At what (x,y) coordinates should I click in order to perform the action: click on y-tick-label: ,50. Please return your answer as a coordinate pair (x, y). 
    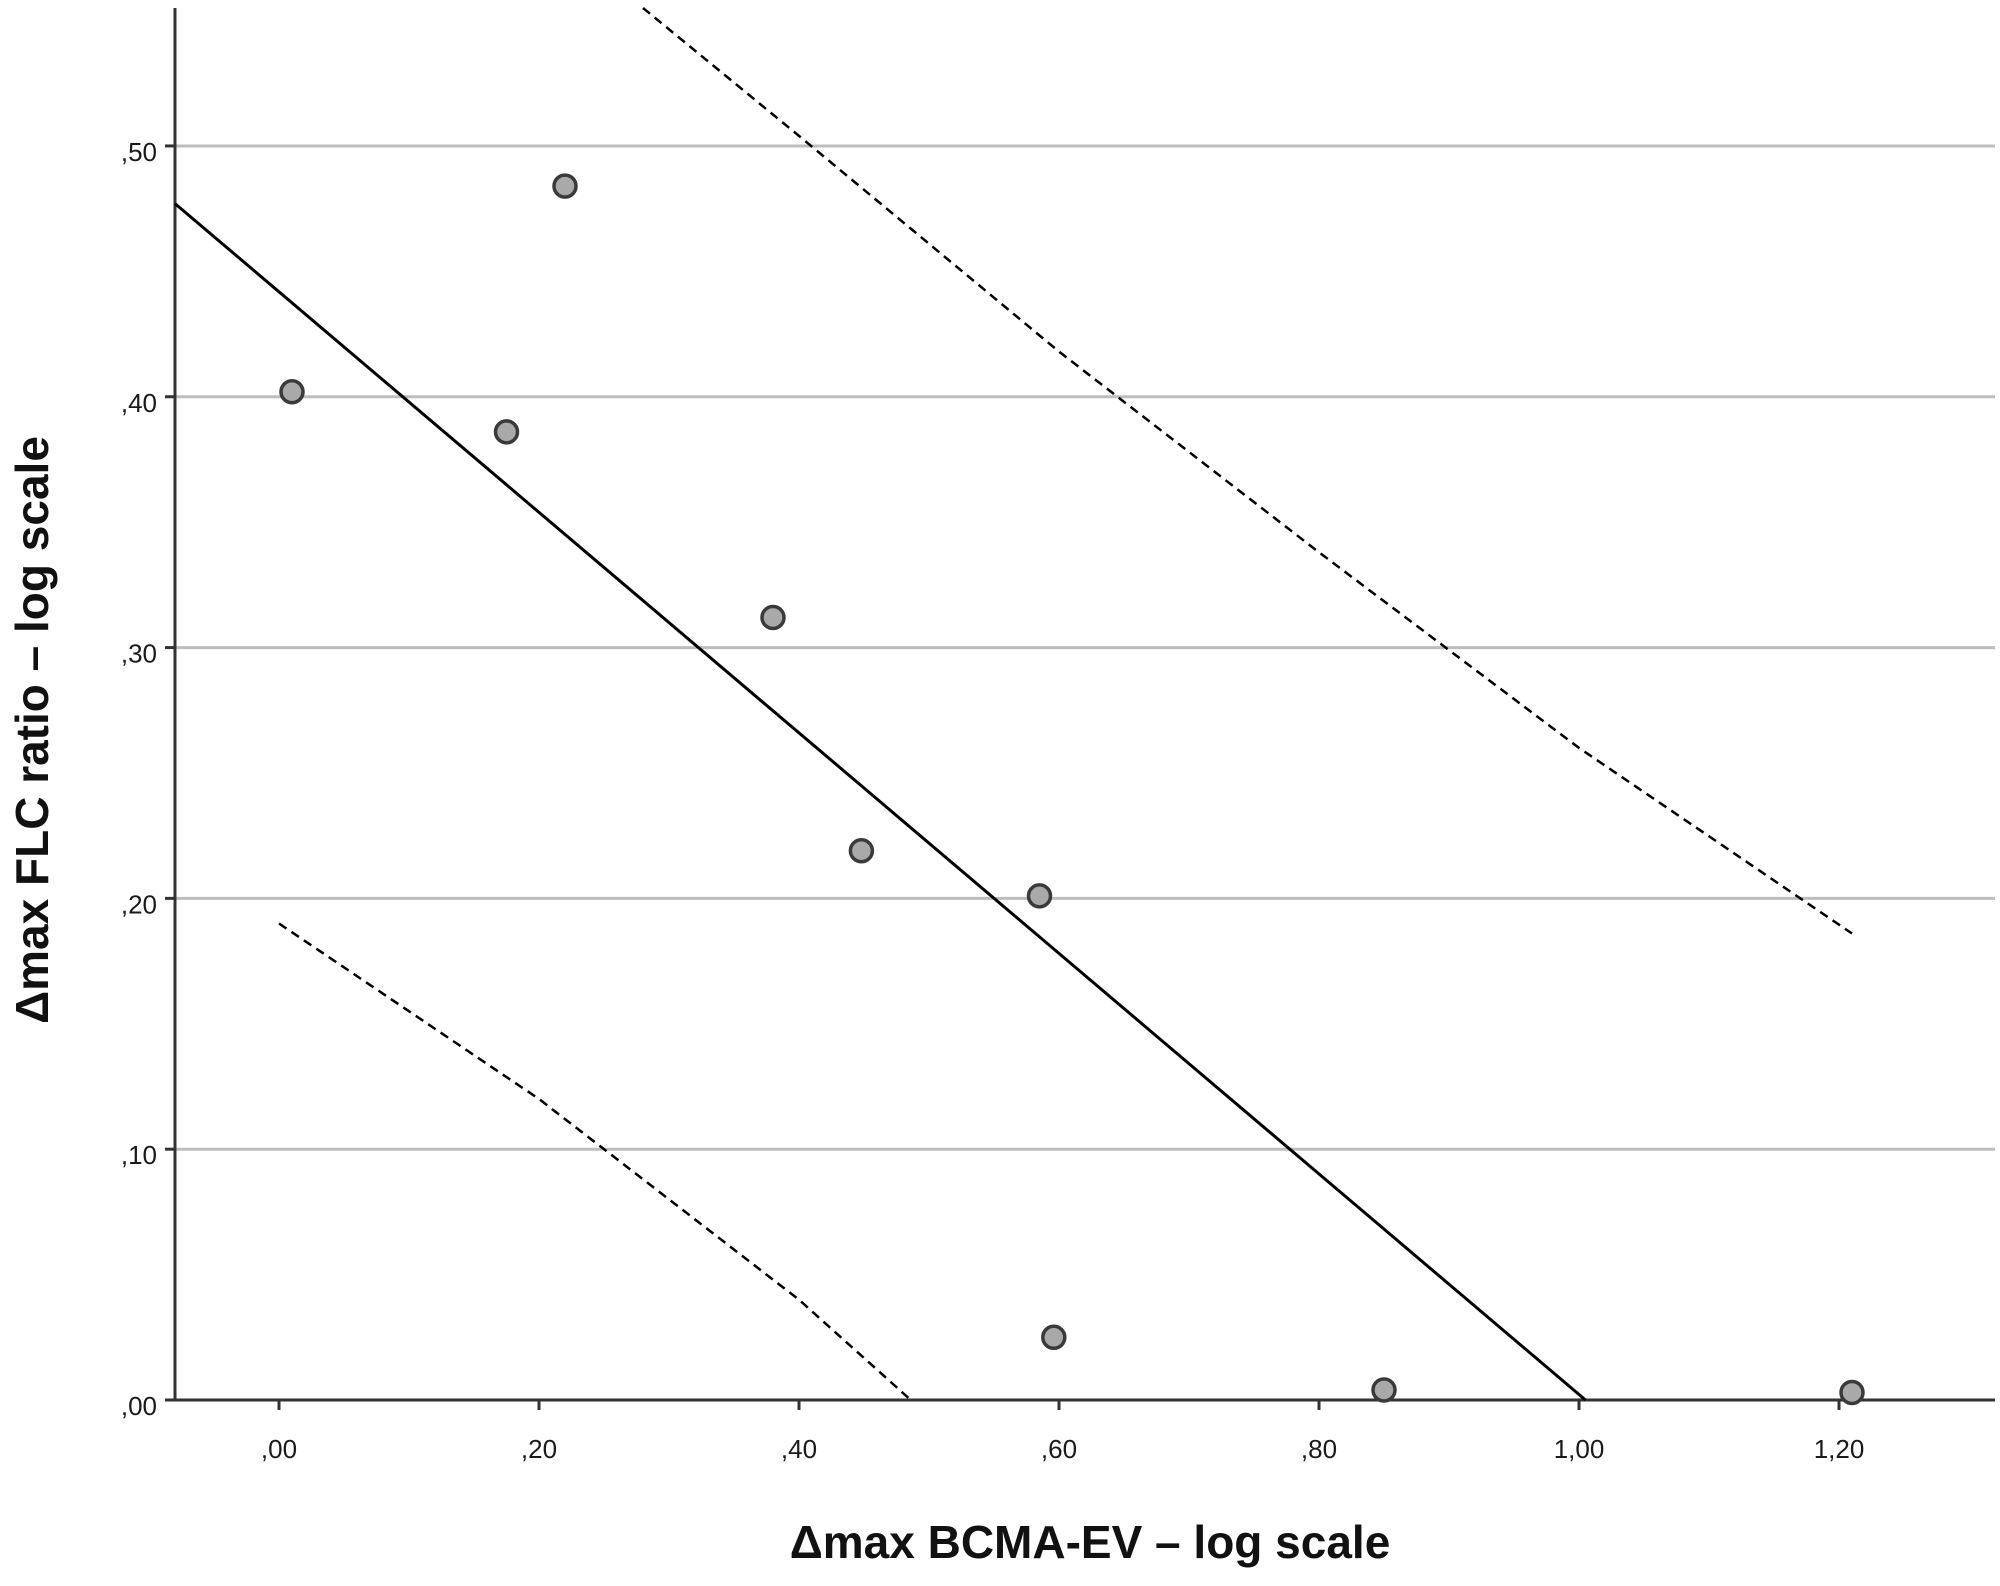
    Looking at the image, I should click on (139, 152).